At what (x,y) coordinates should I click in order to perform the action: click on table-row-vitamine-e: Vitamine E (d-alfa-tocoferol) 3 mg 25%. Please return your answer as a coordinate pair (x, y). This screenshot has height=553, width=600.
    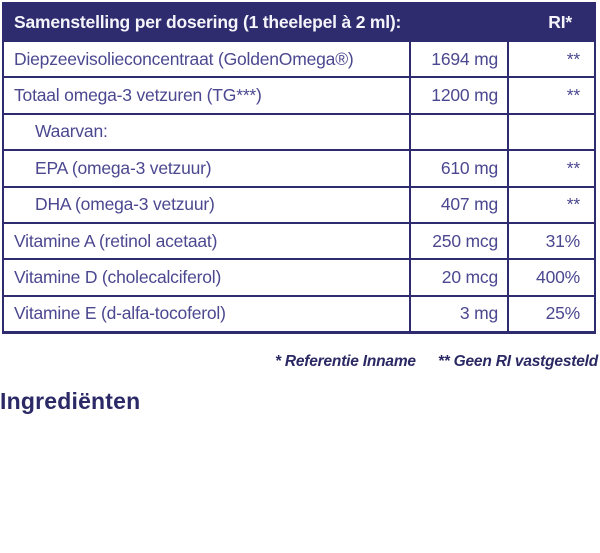
    Looking at the image, I should click on (299, 313).